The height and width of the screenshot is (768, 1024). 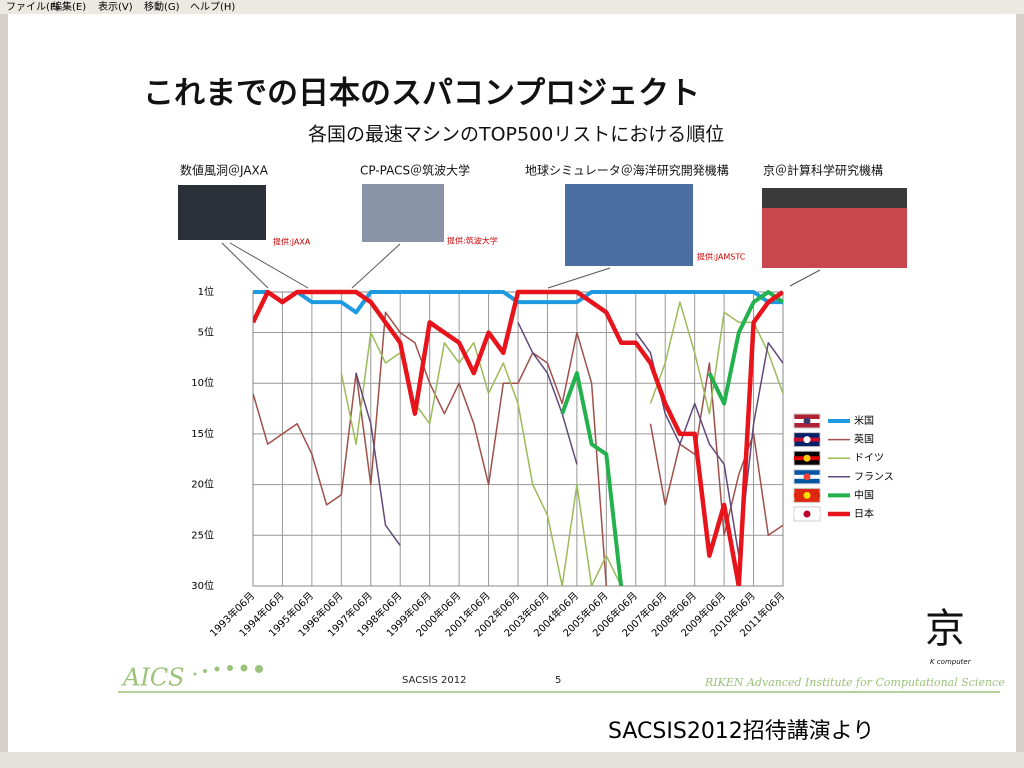 What do you see at coordinates (292, 242) in the screenshot?
I see `photo-credit: 提供:JAXA` at bounding box center [292, 242].